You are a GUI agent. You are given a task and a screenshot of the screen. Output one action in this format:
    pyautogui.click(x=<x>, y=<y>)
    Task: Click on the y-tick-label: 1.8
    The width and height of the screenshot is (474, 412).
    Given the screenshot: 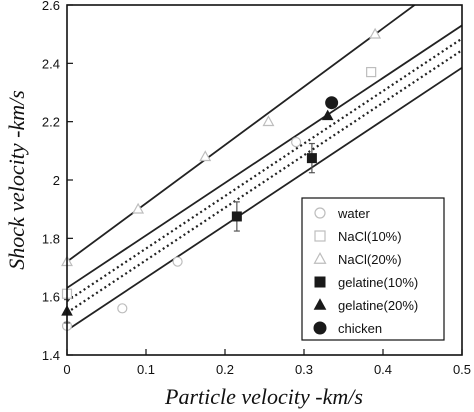 What is the action you would take?
    pyautogui.click(x=51, y=238)
    